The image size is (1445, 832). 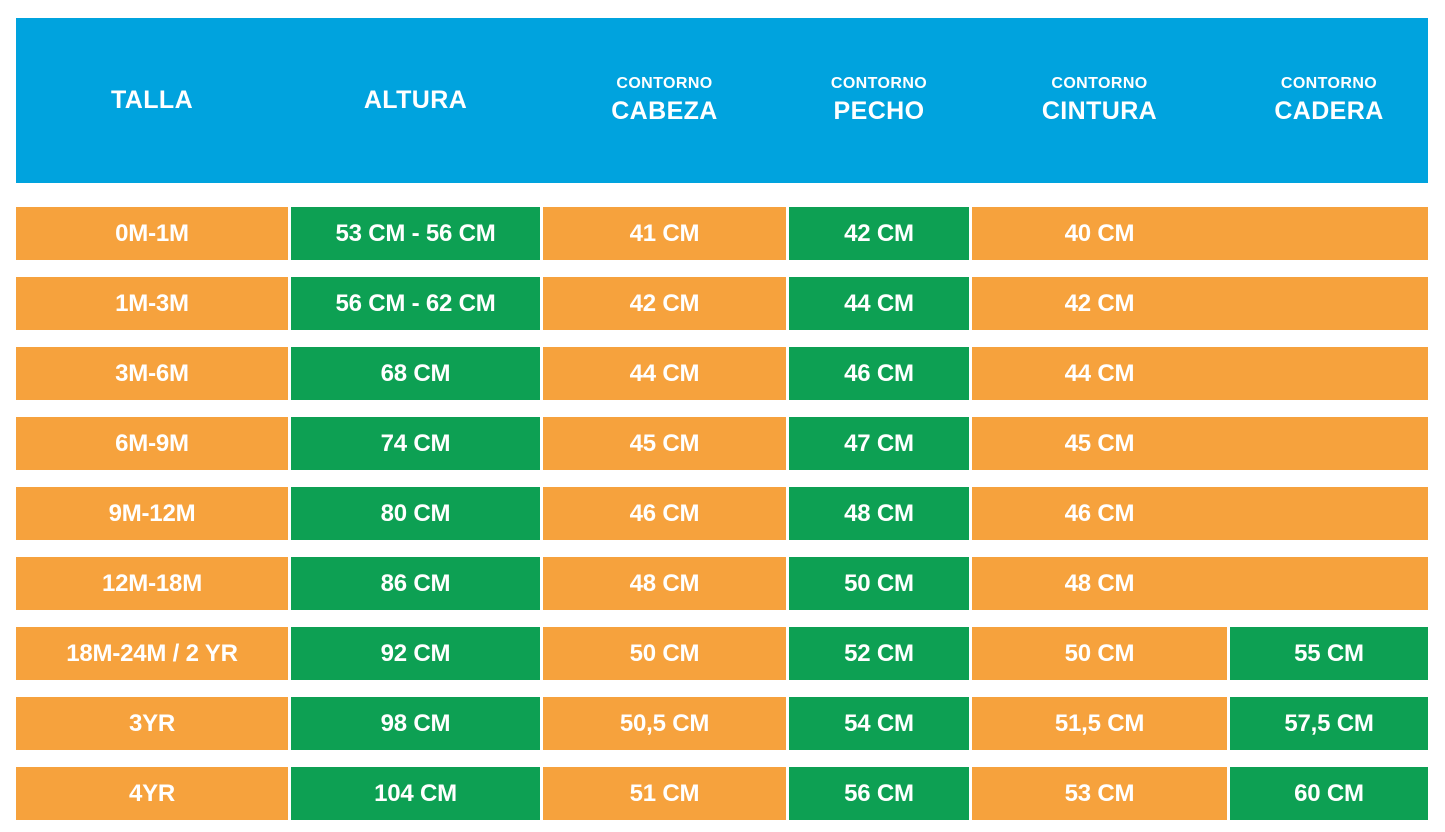 What do you see at coordinates (664, 303) in the screenshot?
I see `cell-cabeza: 42 CM` at bounding box center [664, 303].